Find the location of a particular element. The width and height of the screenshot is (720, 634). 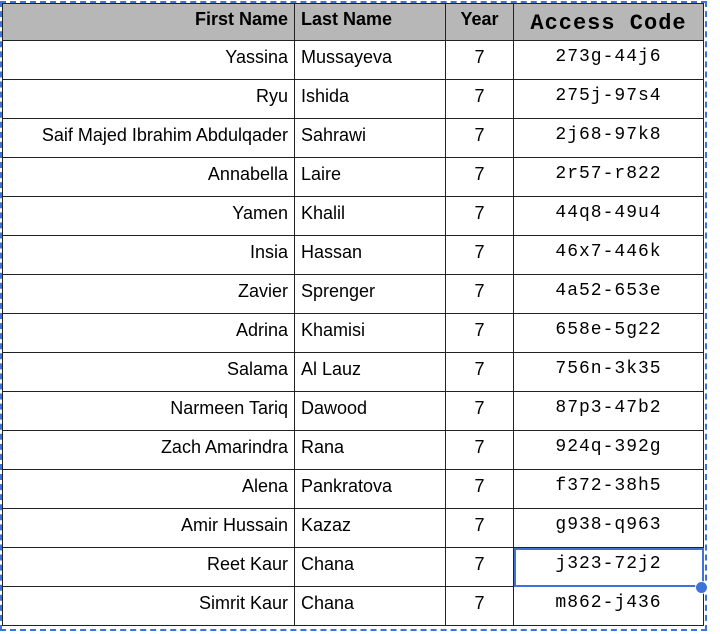

cell-first-name: Insia is located at coordinates (148, 255).